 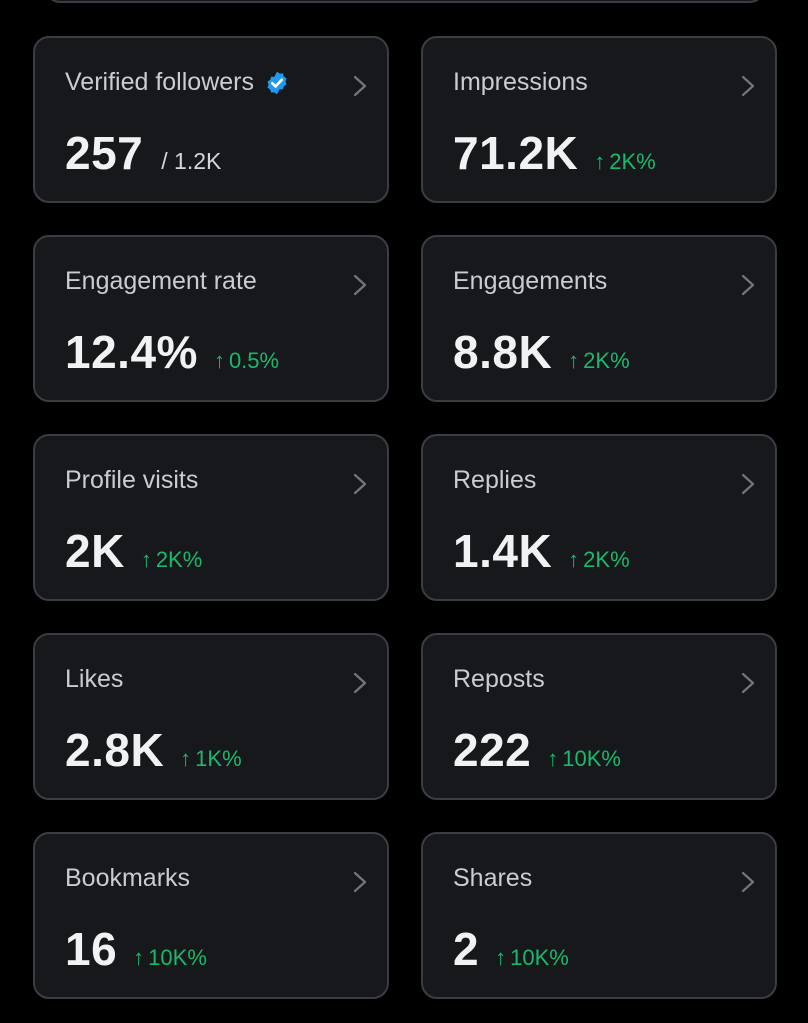 I want to click on metric-value: 2.8K, so click(x=115, y=750).